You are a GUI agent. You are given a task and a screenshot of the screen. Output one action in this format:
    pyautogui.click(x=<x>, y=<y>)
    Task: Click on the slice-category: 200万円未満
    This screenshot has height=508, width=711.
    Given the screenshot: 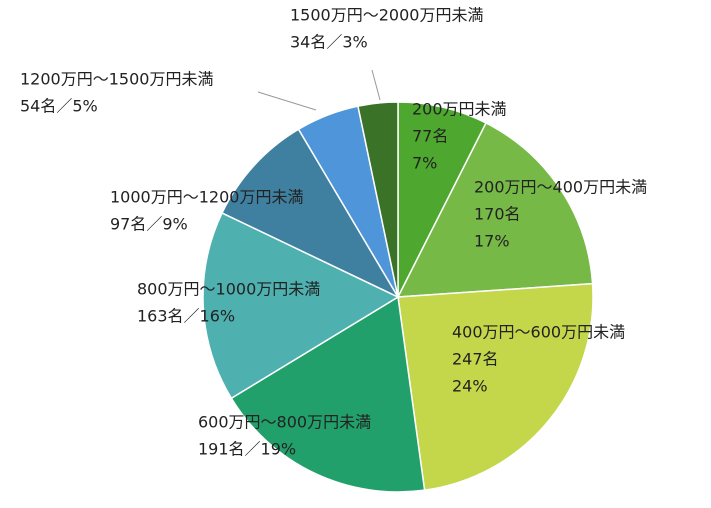 What is the action you would take?
    pyautogui.click(x=459, y=109)
    